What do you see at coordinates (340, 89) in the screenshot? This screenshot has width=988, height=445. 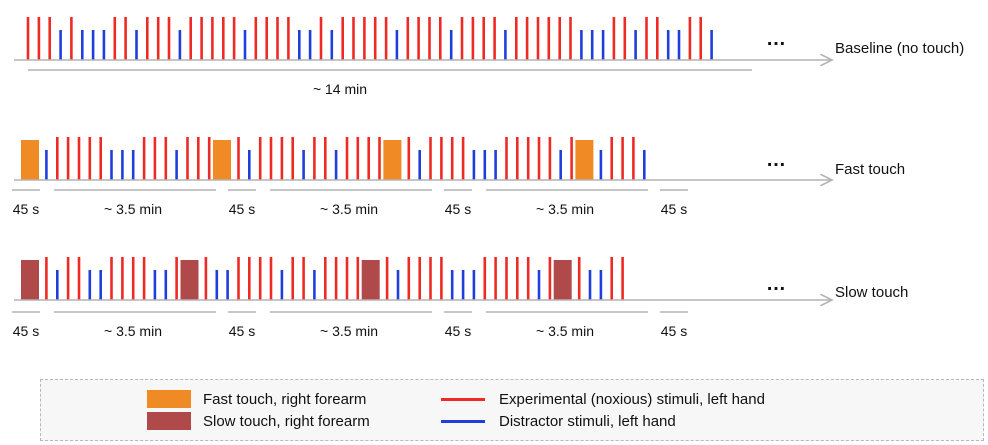 I see `baseline-duration-label: ~ 14 min` at bounding box center [340, 89].